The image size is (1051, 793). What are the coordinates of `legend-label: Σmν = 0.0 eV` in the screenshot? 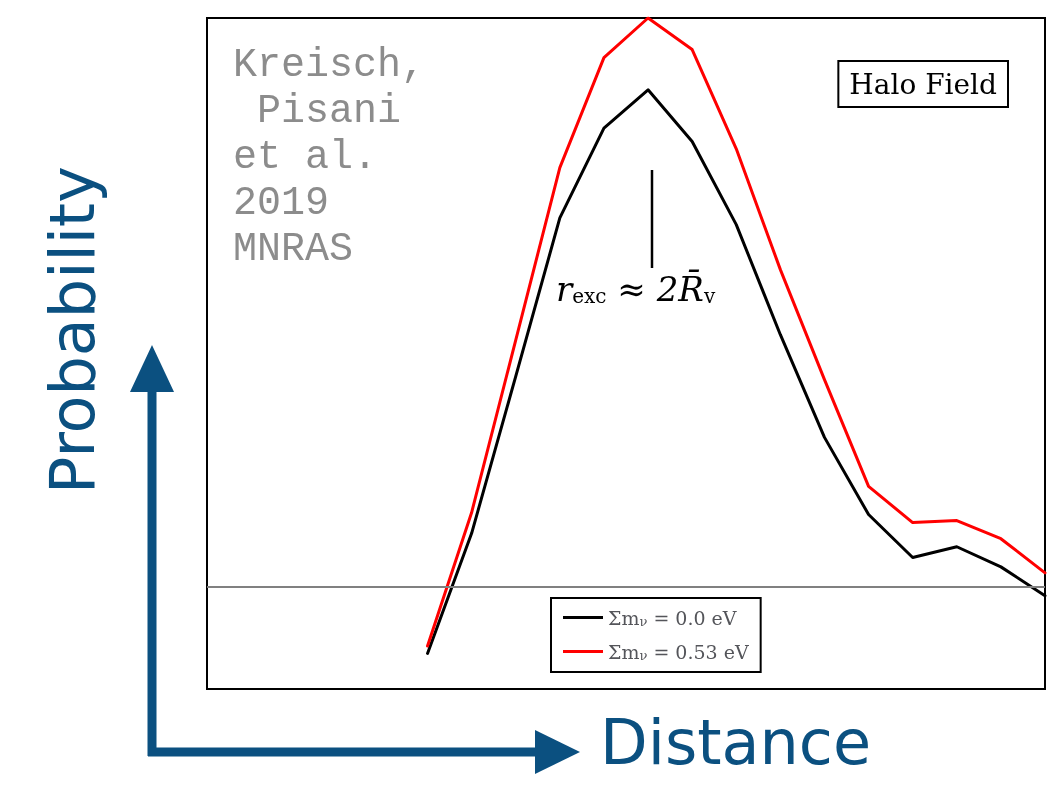 It's located at (672, 617).